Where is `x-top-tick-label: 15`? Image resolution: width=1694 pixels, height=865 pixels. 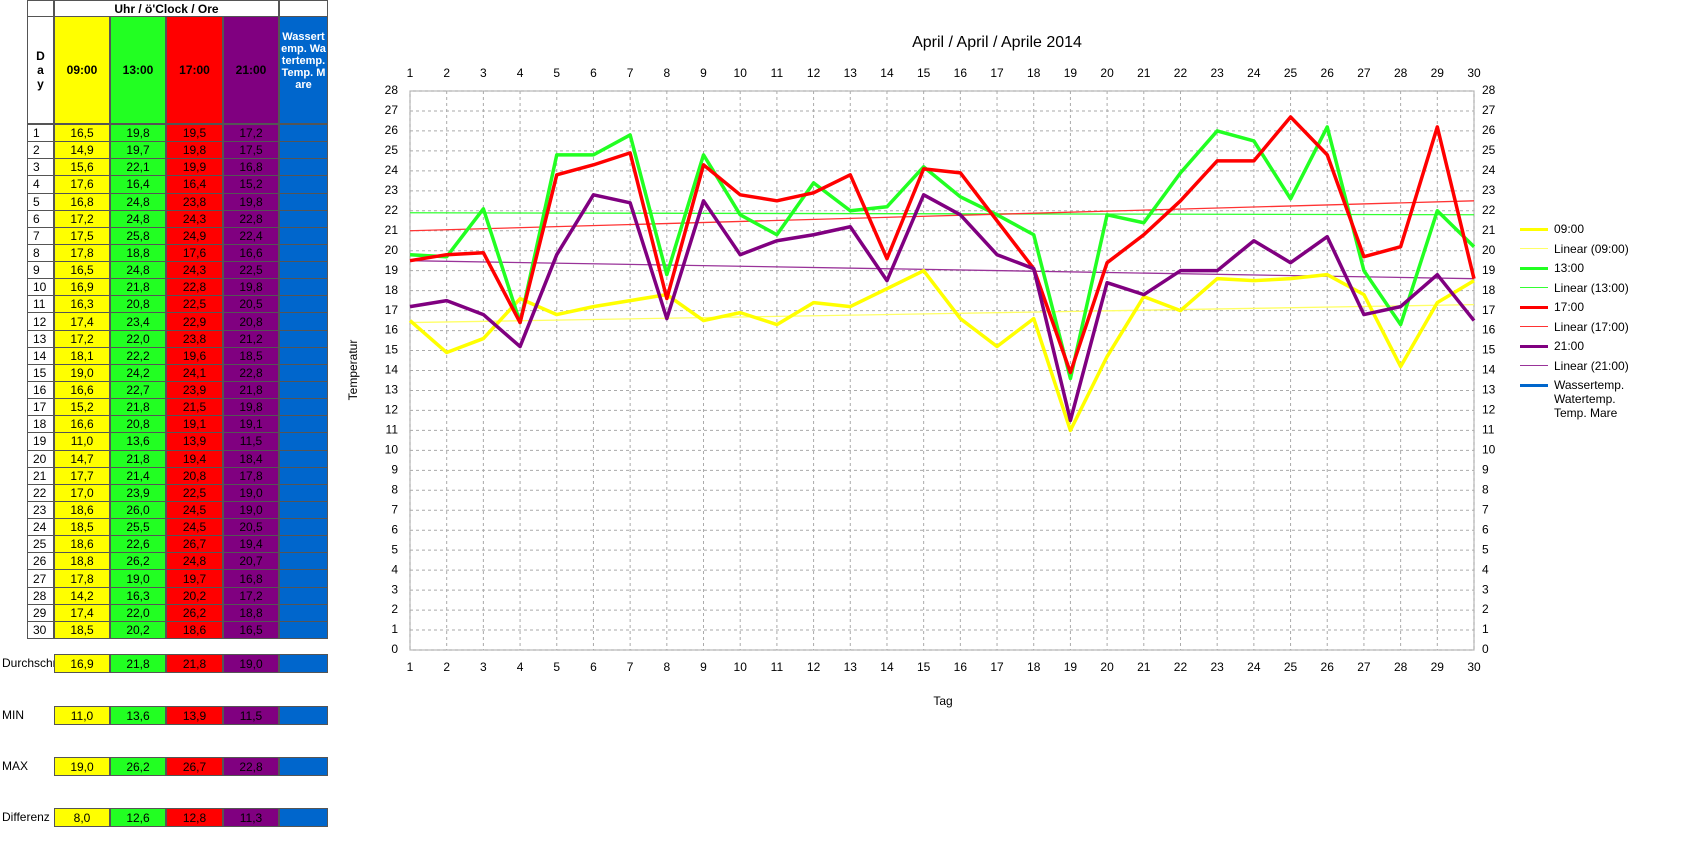 x-top-tick-label: 15 is located at coordinates (924, 73).